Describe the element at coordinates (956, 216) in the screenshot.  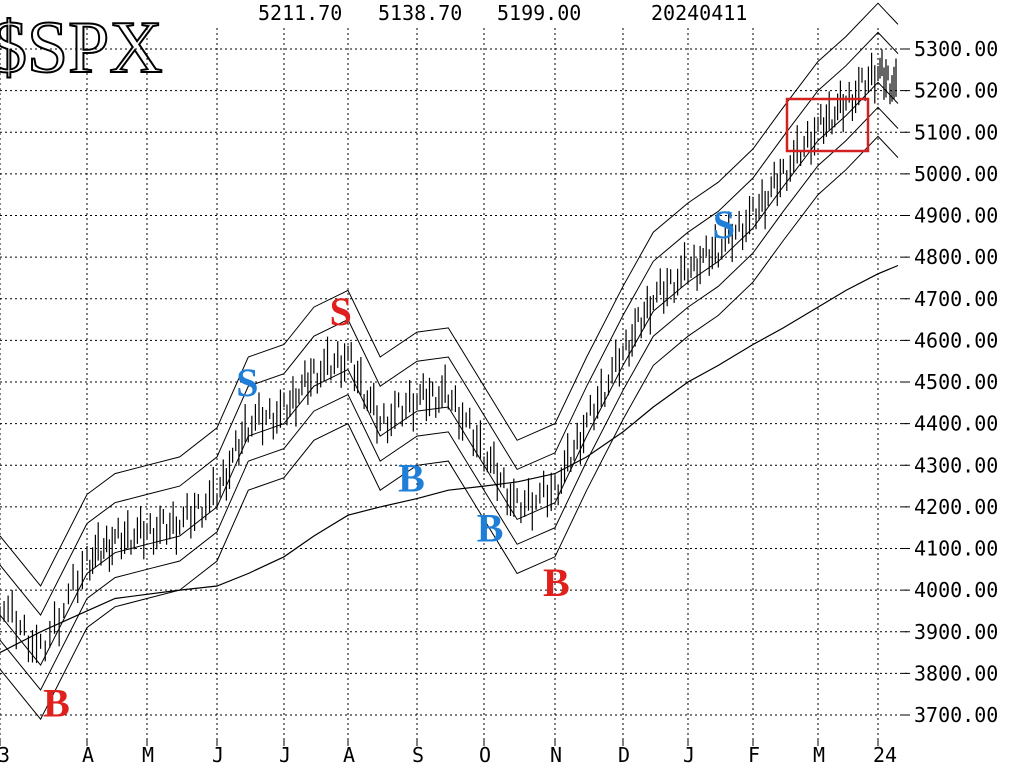
I see `y-tick-label: 4900.00` at that location.